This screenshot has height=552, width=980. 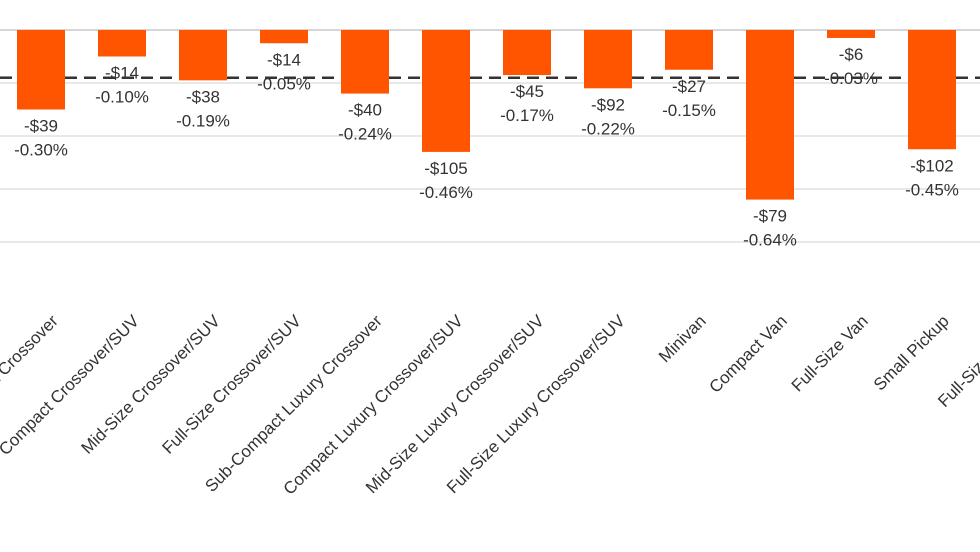 What do you see at coordinates (365, 134) in the screenshot?
I see `percent-label: -0.24%` at bounding box center [365, 134].